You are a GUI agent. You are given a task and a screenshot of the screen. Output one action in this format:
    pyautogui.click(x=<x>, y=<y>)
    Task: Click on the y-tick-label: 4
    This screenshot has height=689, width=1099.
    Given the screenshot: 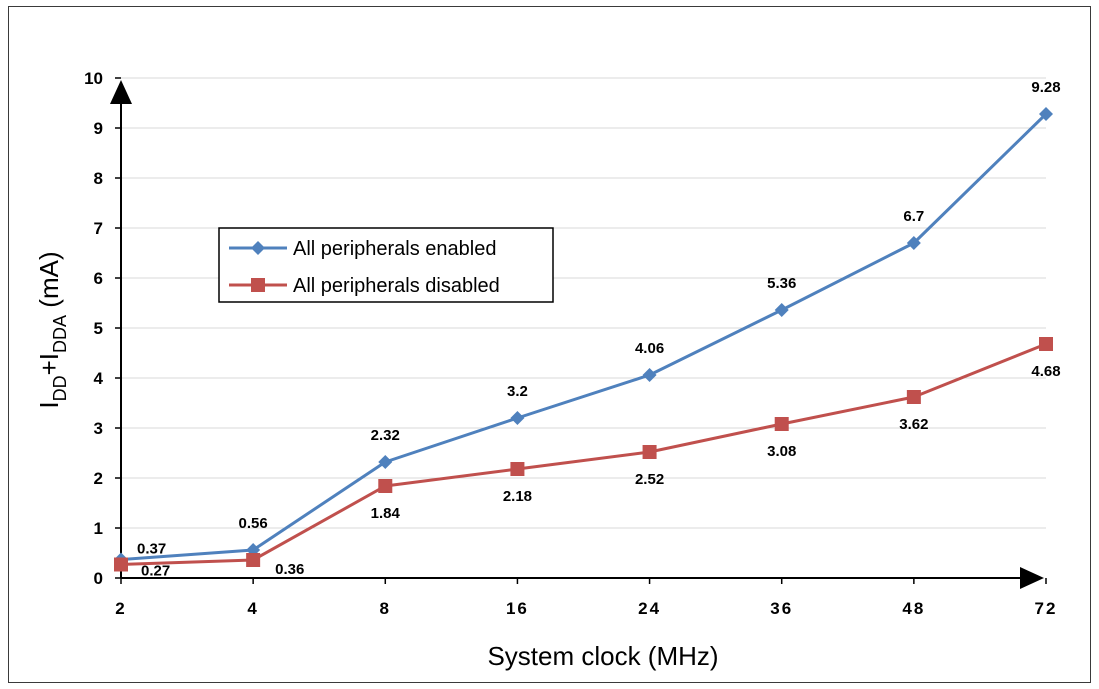 What is the action you would take?
    pyautogui.click(x=99, y=378)
    